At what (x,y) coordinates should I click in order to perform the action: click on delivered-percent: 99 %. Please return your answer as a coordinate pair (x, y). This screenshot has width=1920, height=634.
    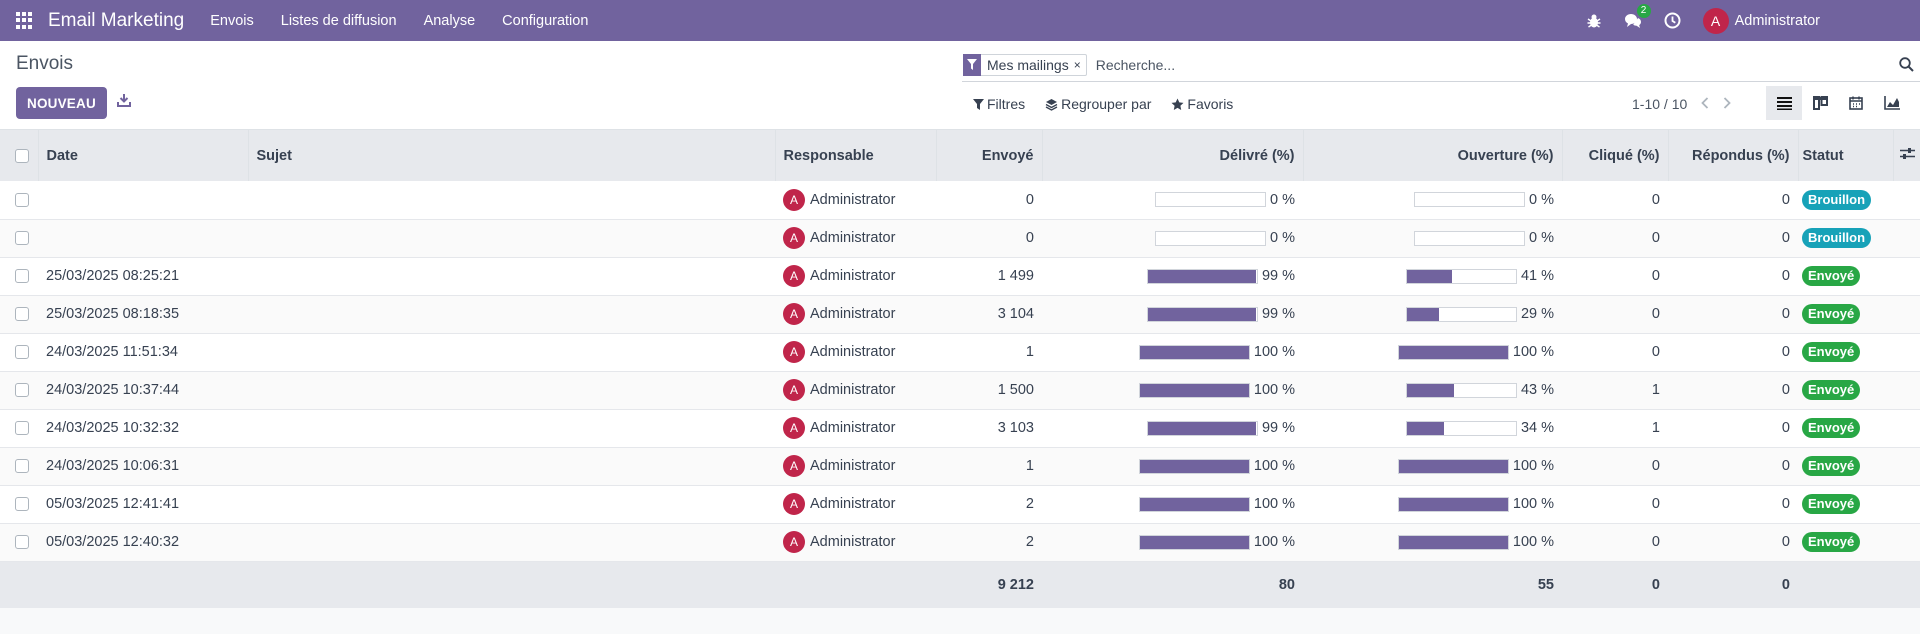
    Looking at the image, I should click on (1278, 314).